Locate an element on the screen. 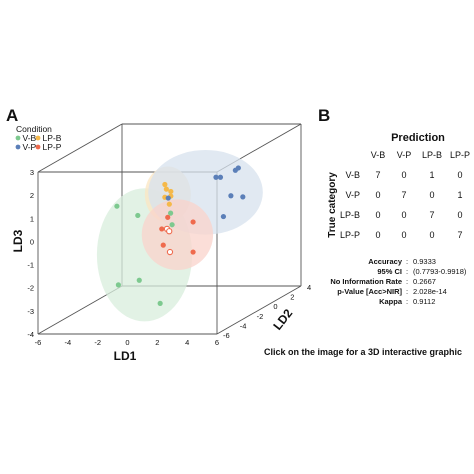  prediction-title: Prediction is located at coordinates (418, 138).